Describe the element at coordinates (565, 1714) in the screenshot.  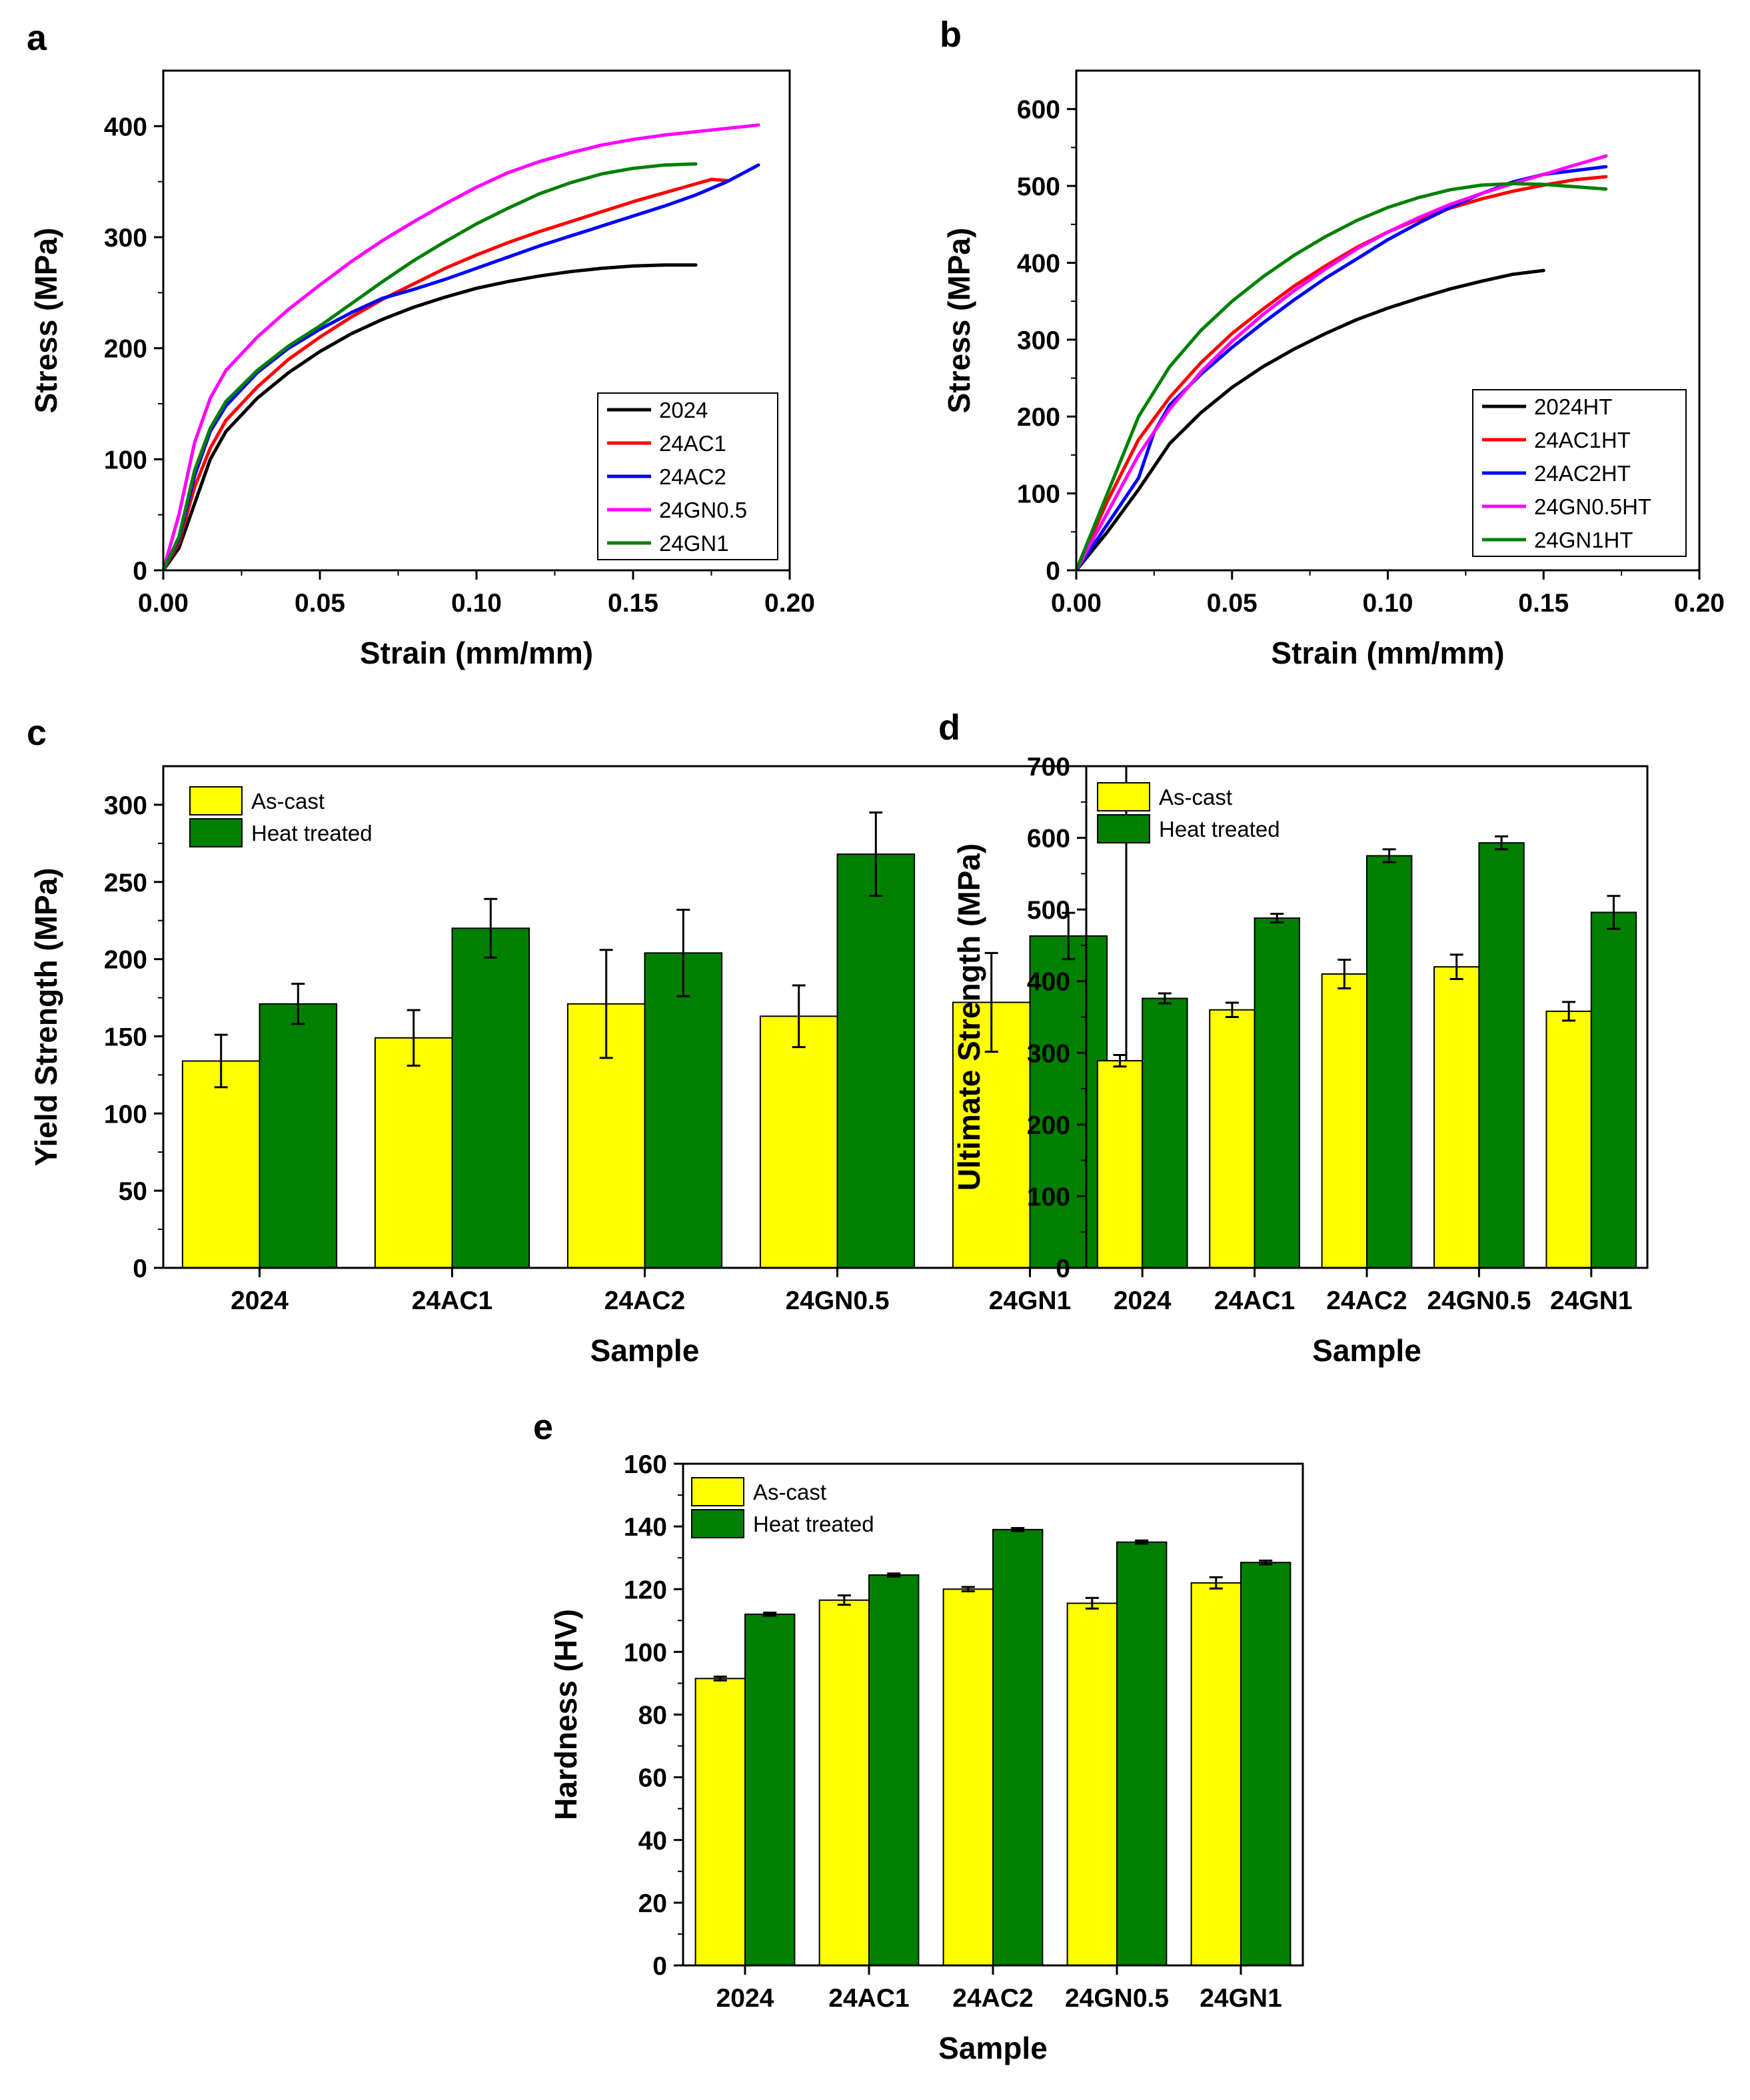
I see `y-axis-title: Hardness (HV)` at that location.